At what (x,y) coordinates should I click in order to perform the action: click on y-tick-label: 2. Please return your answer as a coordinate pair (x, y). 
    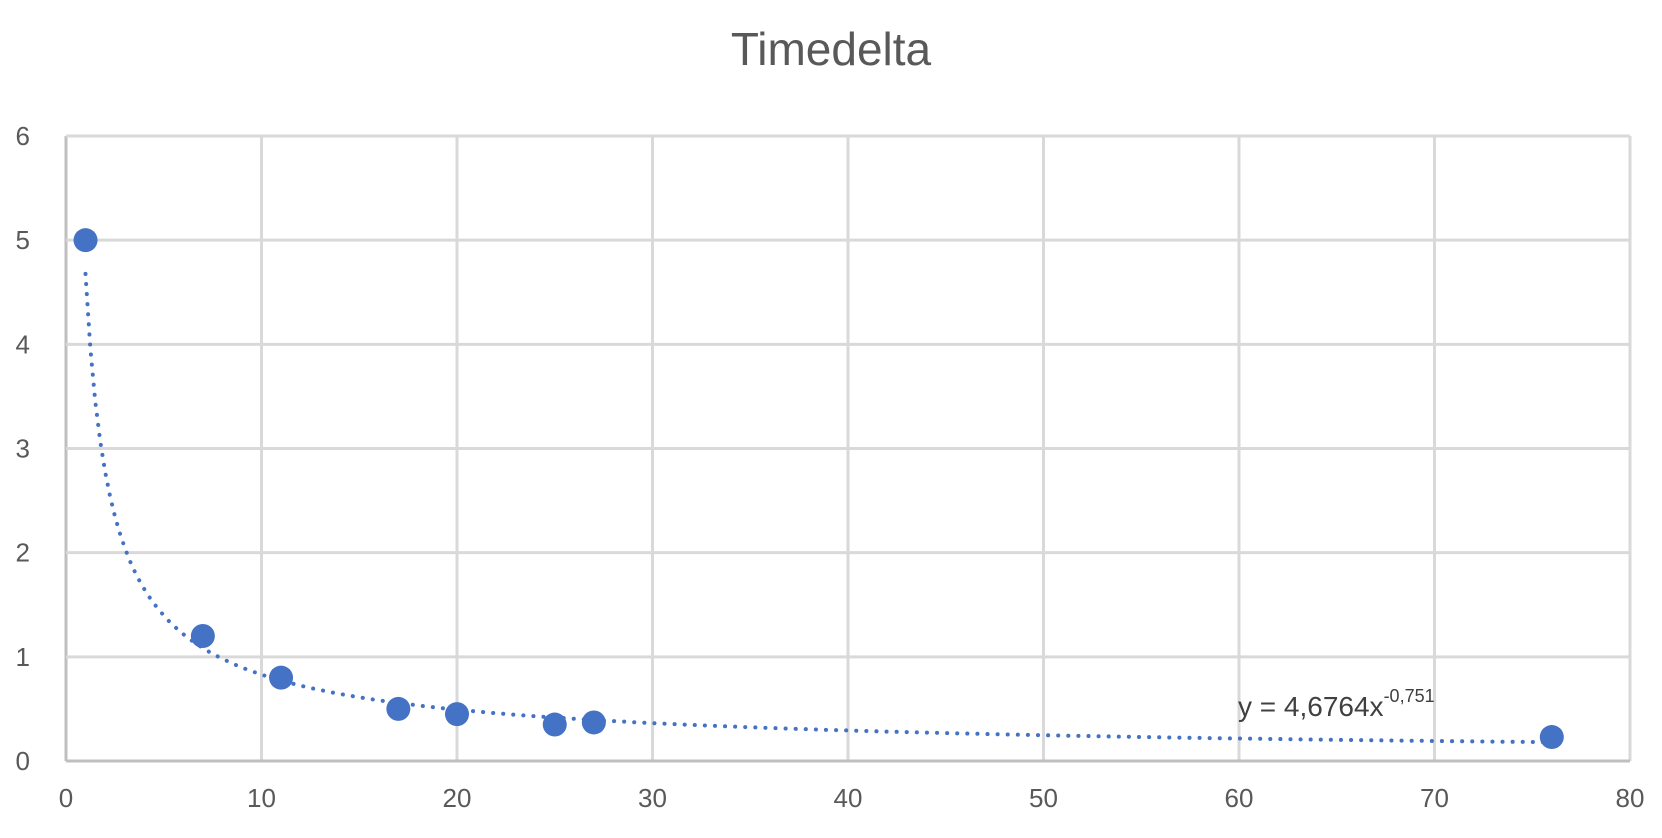
    Looking at the image, I should click on (23, 553).